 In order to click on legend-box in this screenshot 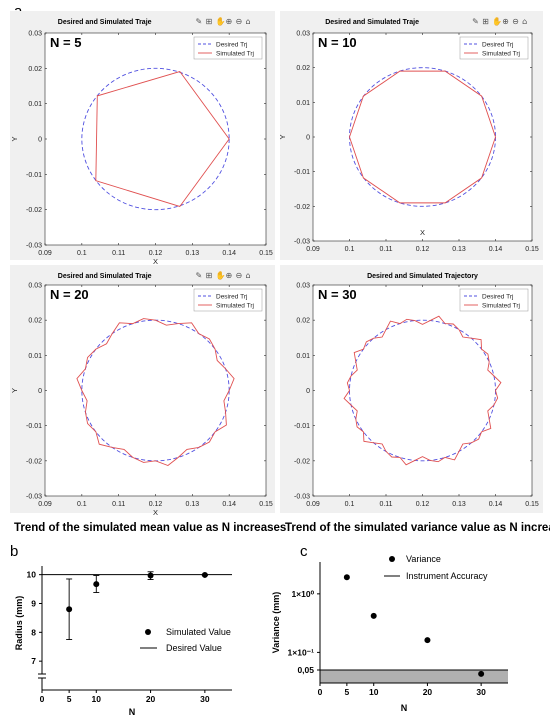, I will do `click(494, 48)`.